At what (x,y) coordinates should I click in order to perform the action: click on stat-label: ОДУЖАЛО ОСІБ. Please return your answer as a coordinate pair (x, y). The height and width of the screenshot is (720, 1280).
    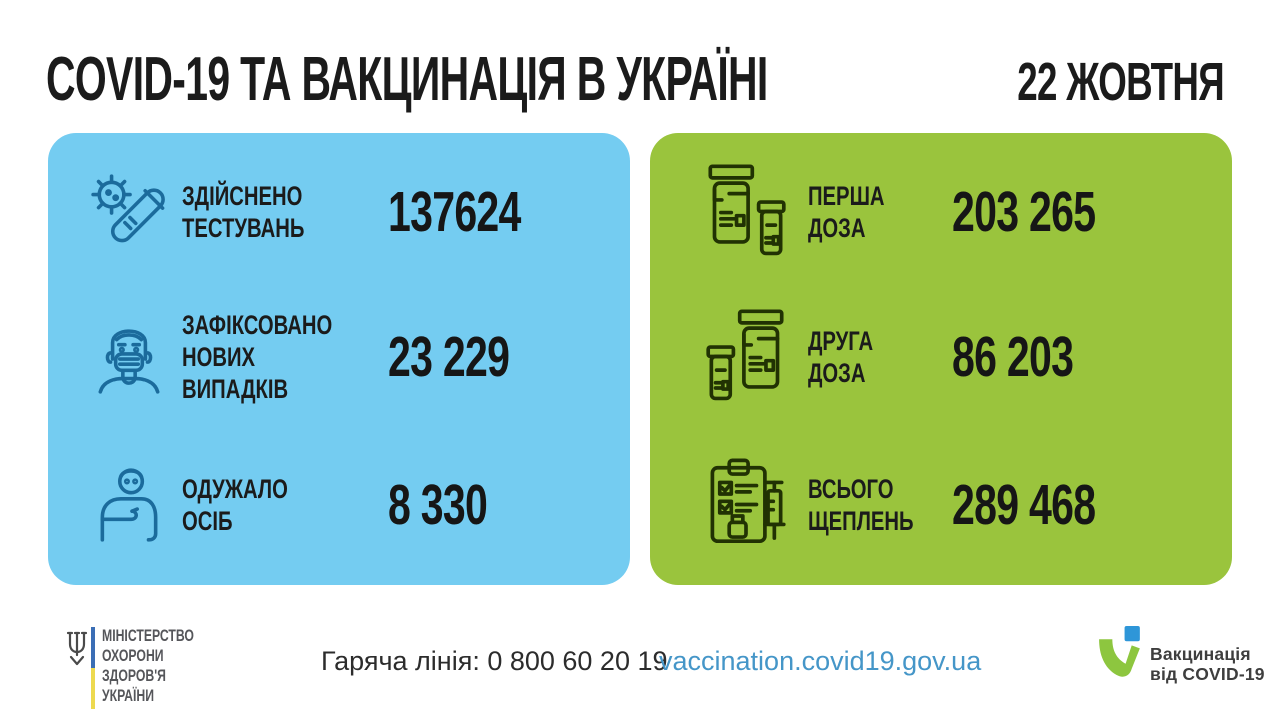
    Looking at the image, I should click on (235, 505).